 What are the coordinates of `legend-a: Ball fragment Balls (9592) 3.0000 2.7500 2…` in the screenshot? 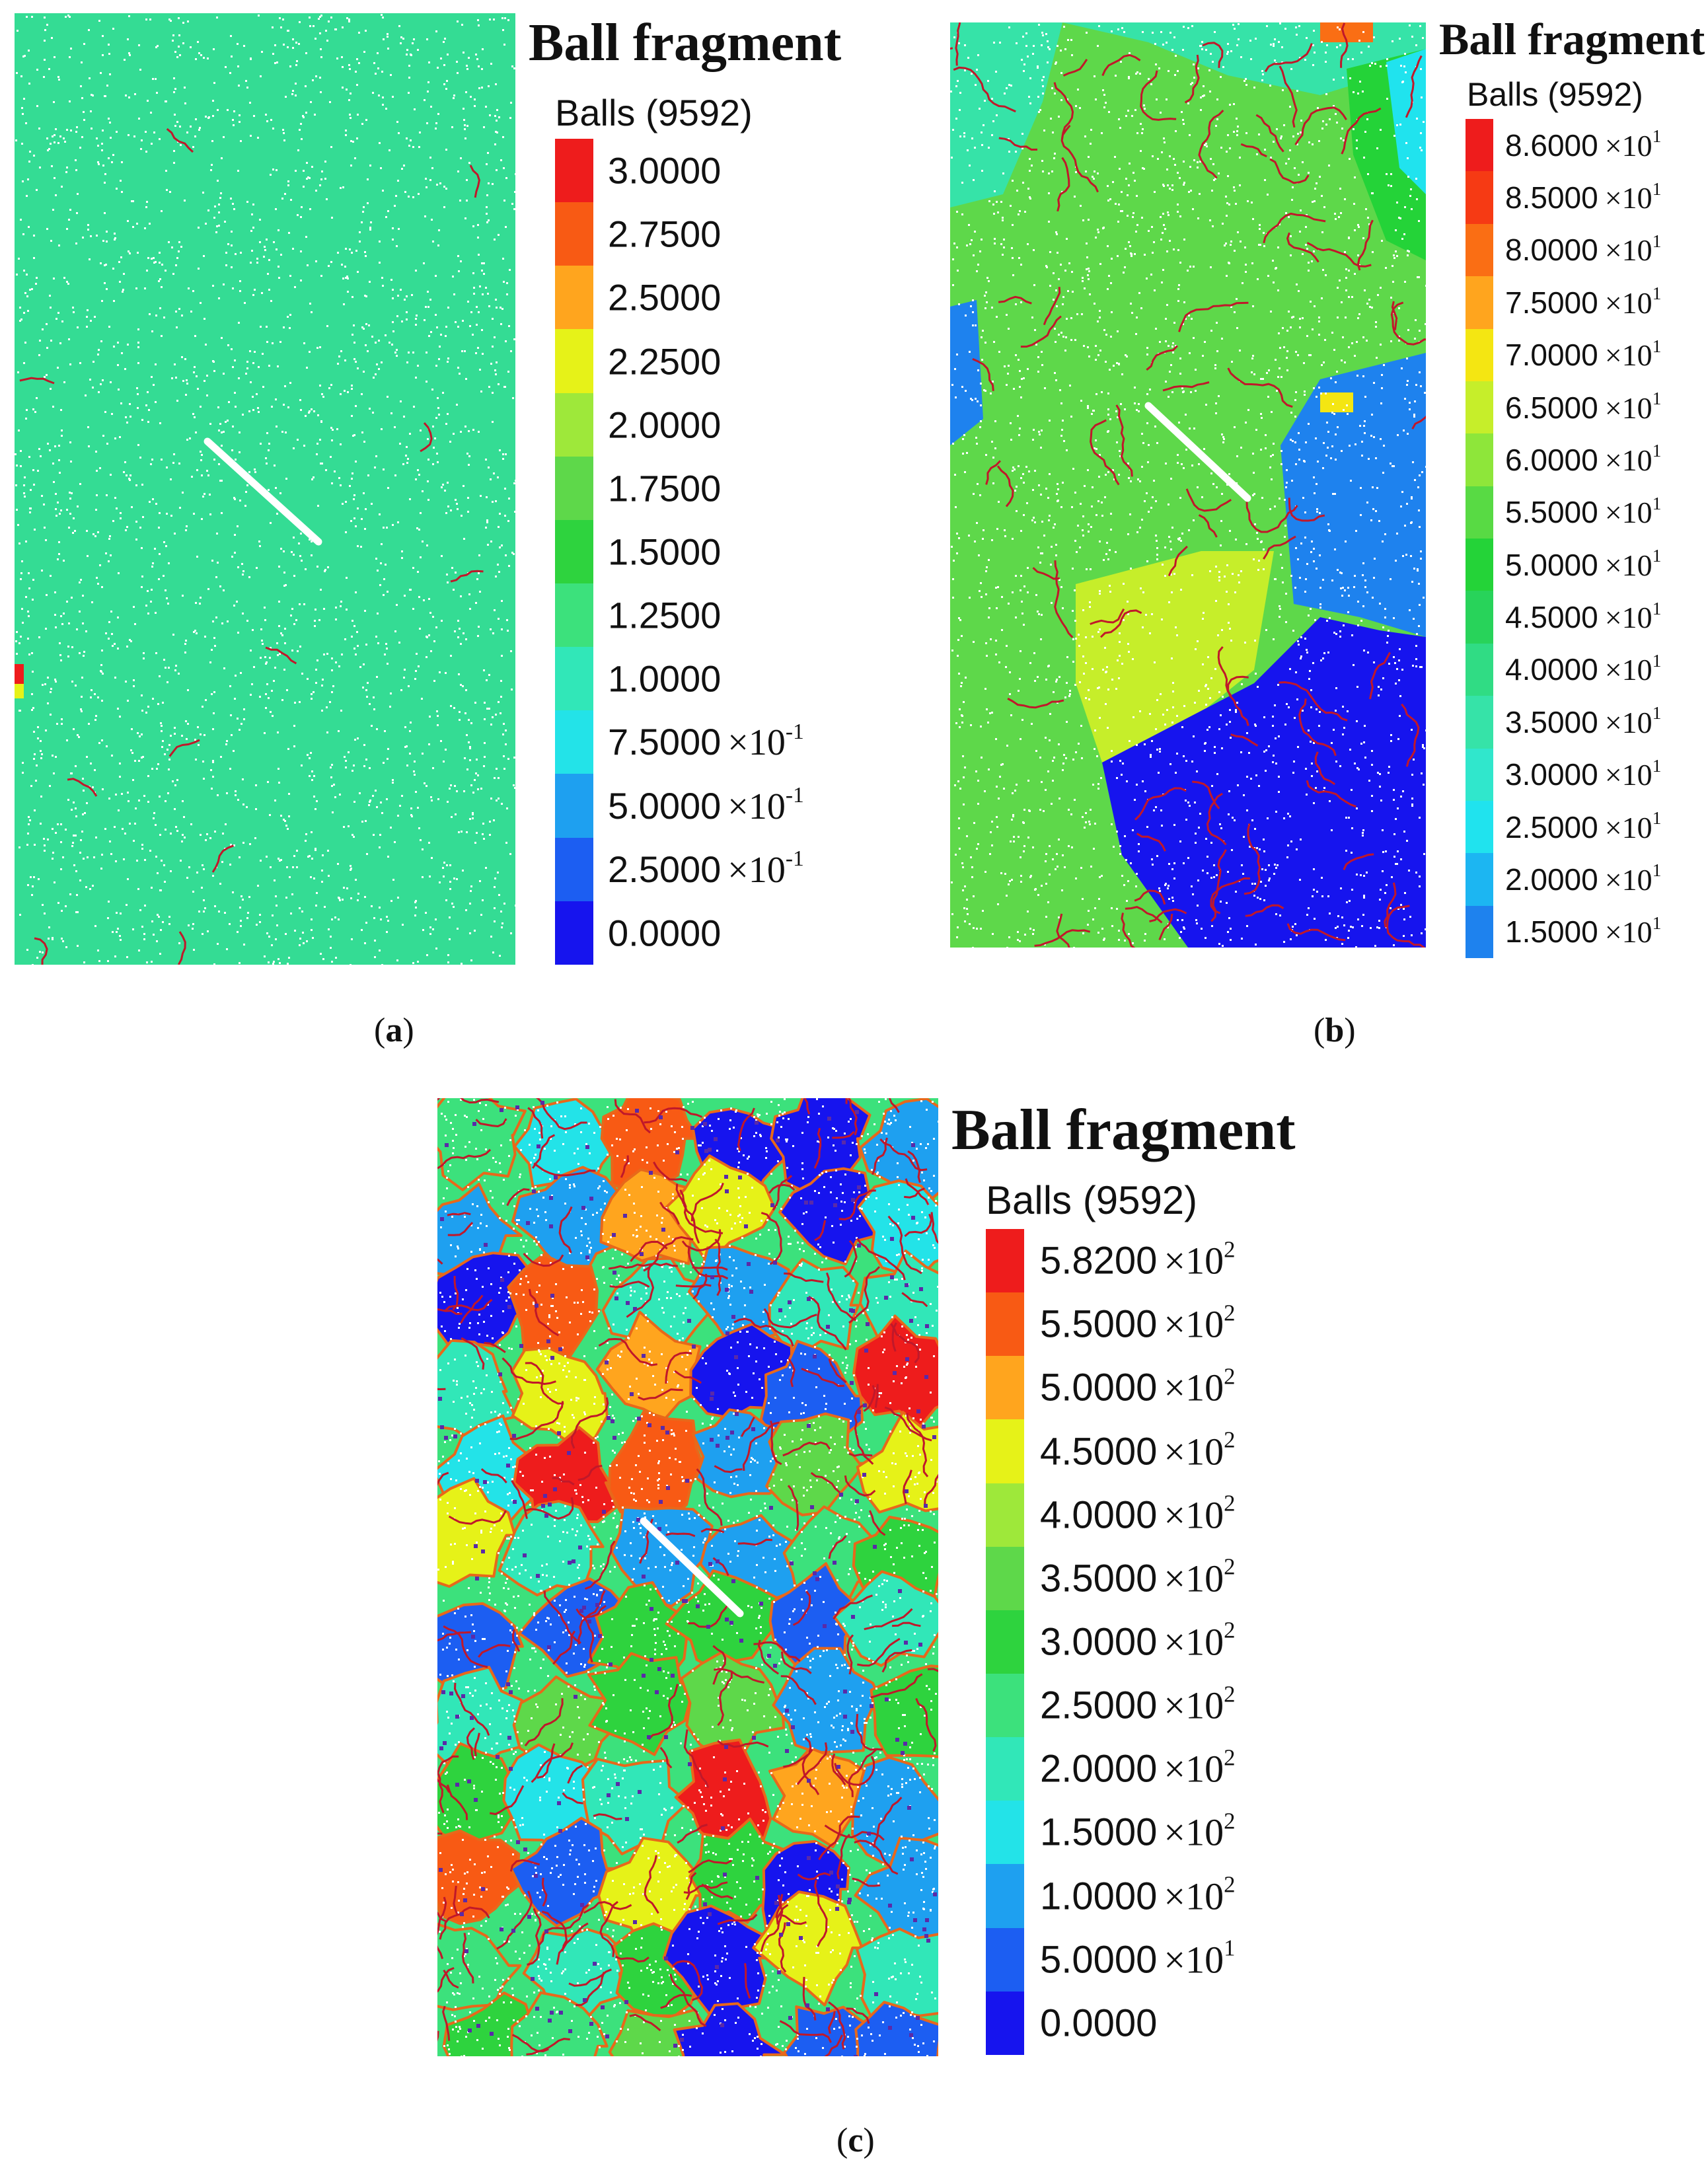 It's located at (688, 492).